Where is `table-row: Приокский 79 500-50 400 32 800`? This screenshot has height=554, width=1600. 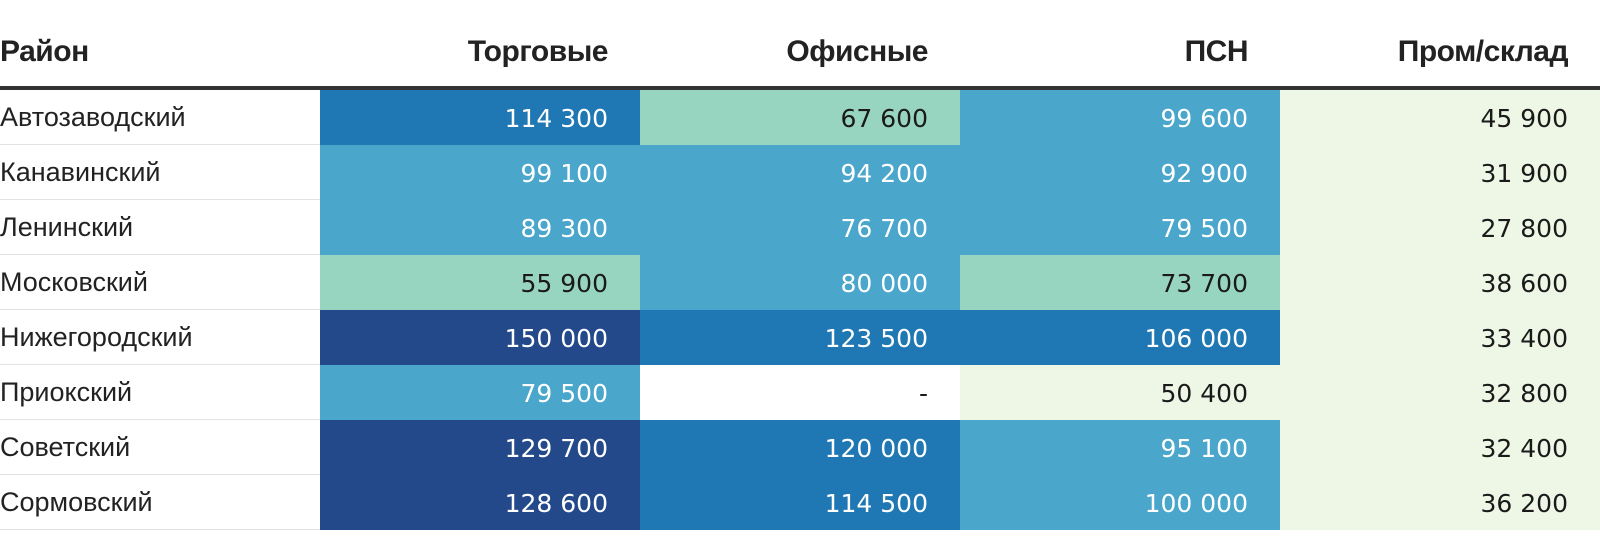 table-row: Приокский 79 500-50 400 32 800 is located at coordinates (800, 392).